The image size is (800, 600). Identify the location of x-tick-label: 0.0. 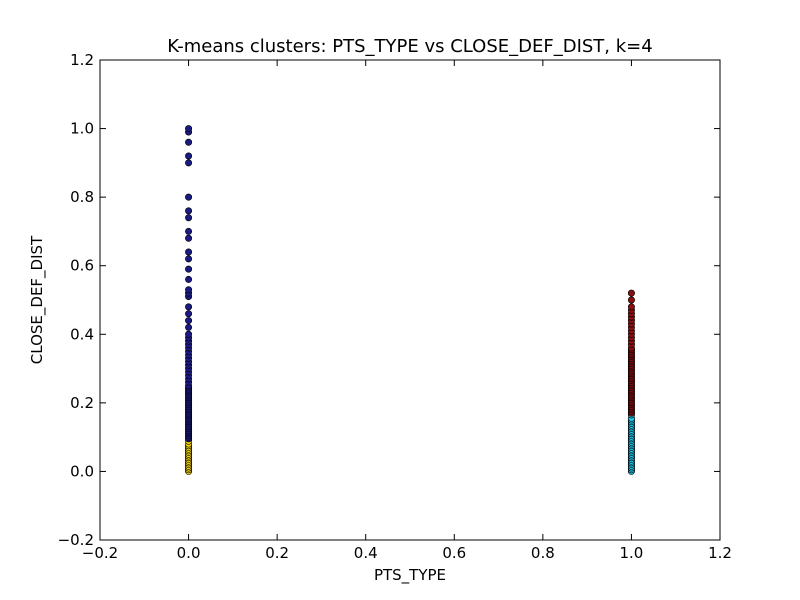
(189, 553).